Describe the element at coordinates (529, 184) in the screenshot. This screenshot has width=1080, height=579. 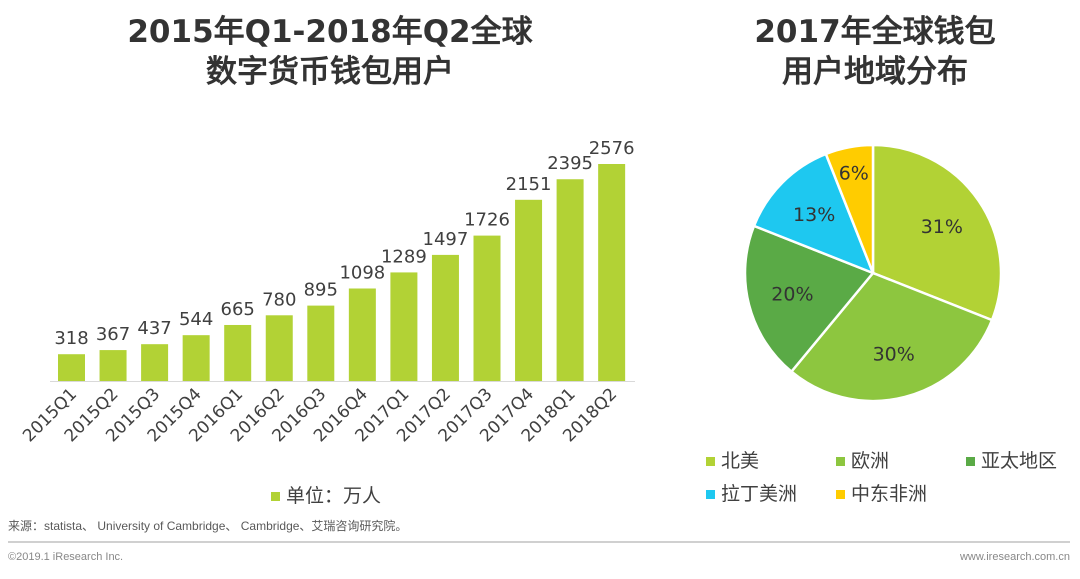
I see `data-label: 2151` at that location.